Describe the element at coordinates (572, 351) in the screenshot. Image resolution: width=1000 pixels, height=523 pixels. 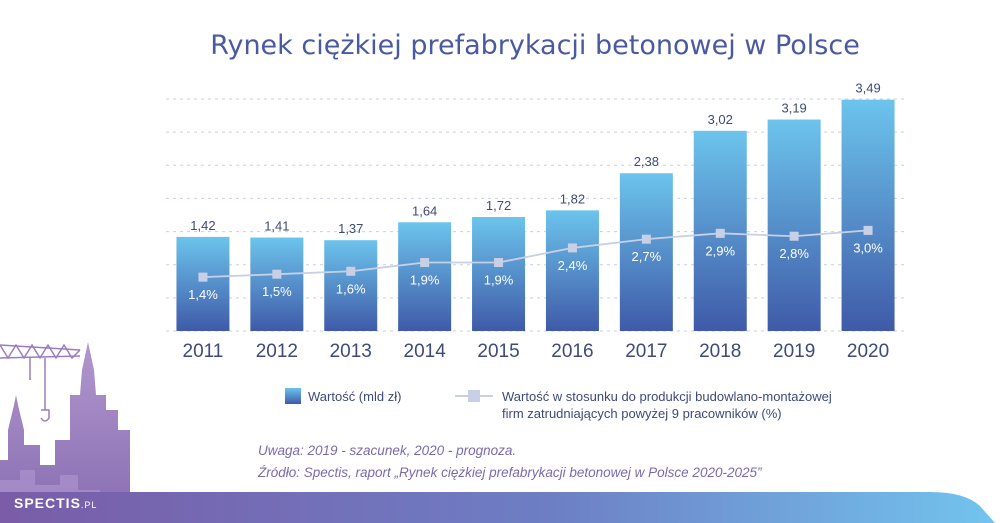
I see `x-tick-2016: 2016` at that location.